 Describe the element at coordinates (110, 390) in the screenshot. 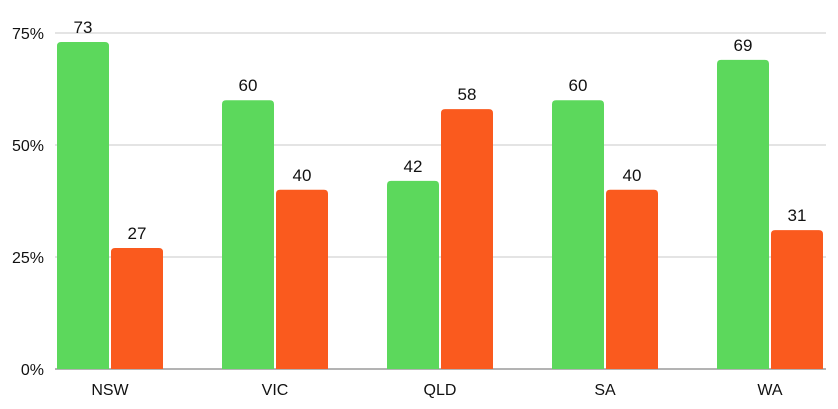

I see `x-category-label: NSW` at that location.